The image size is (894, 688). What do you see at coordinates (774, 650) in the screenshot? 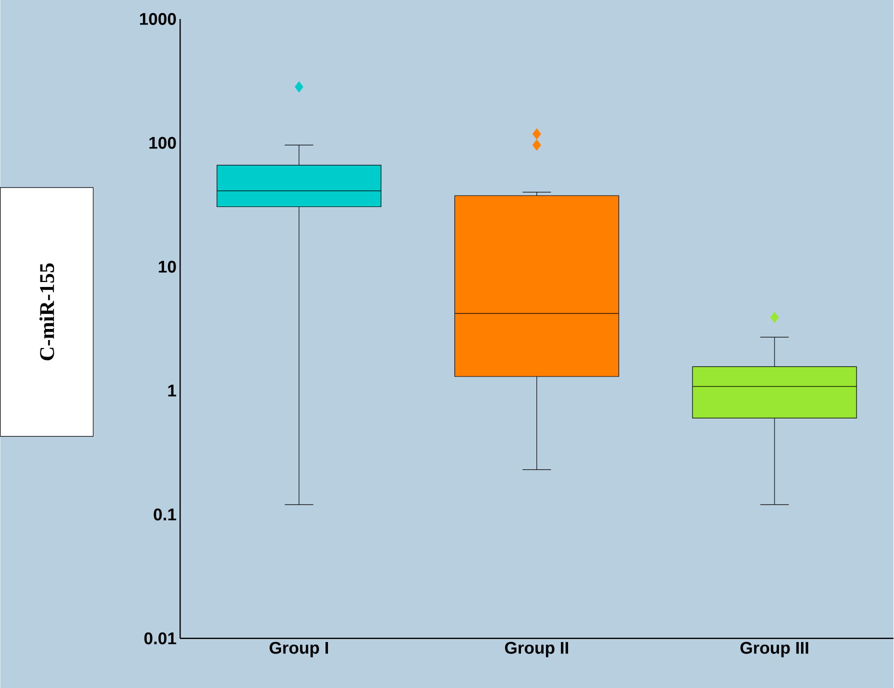
I see `x-tick-label: Group III` at bounding box center [774, 650].